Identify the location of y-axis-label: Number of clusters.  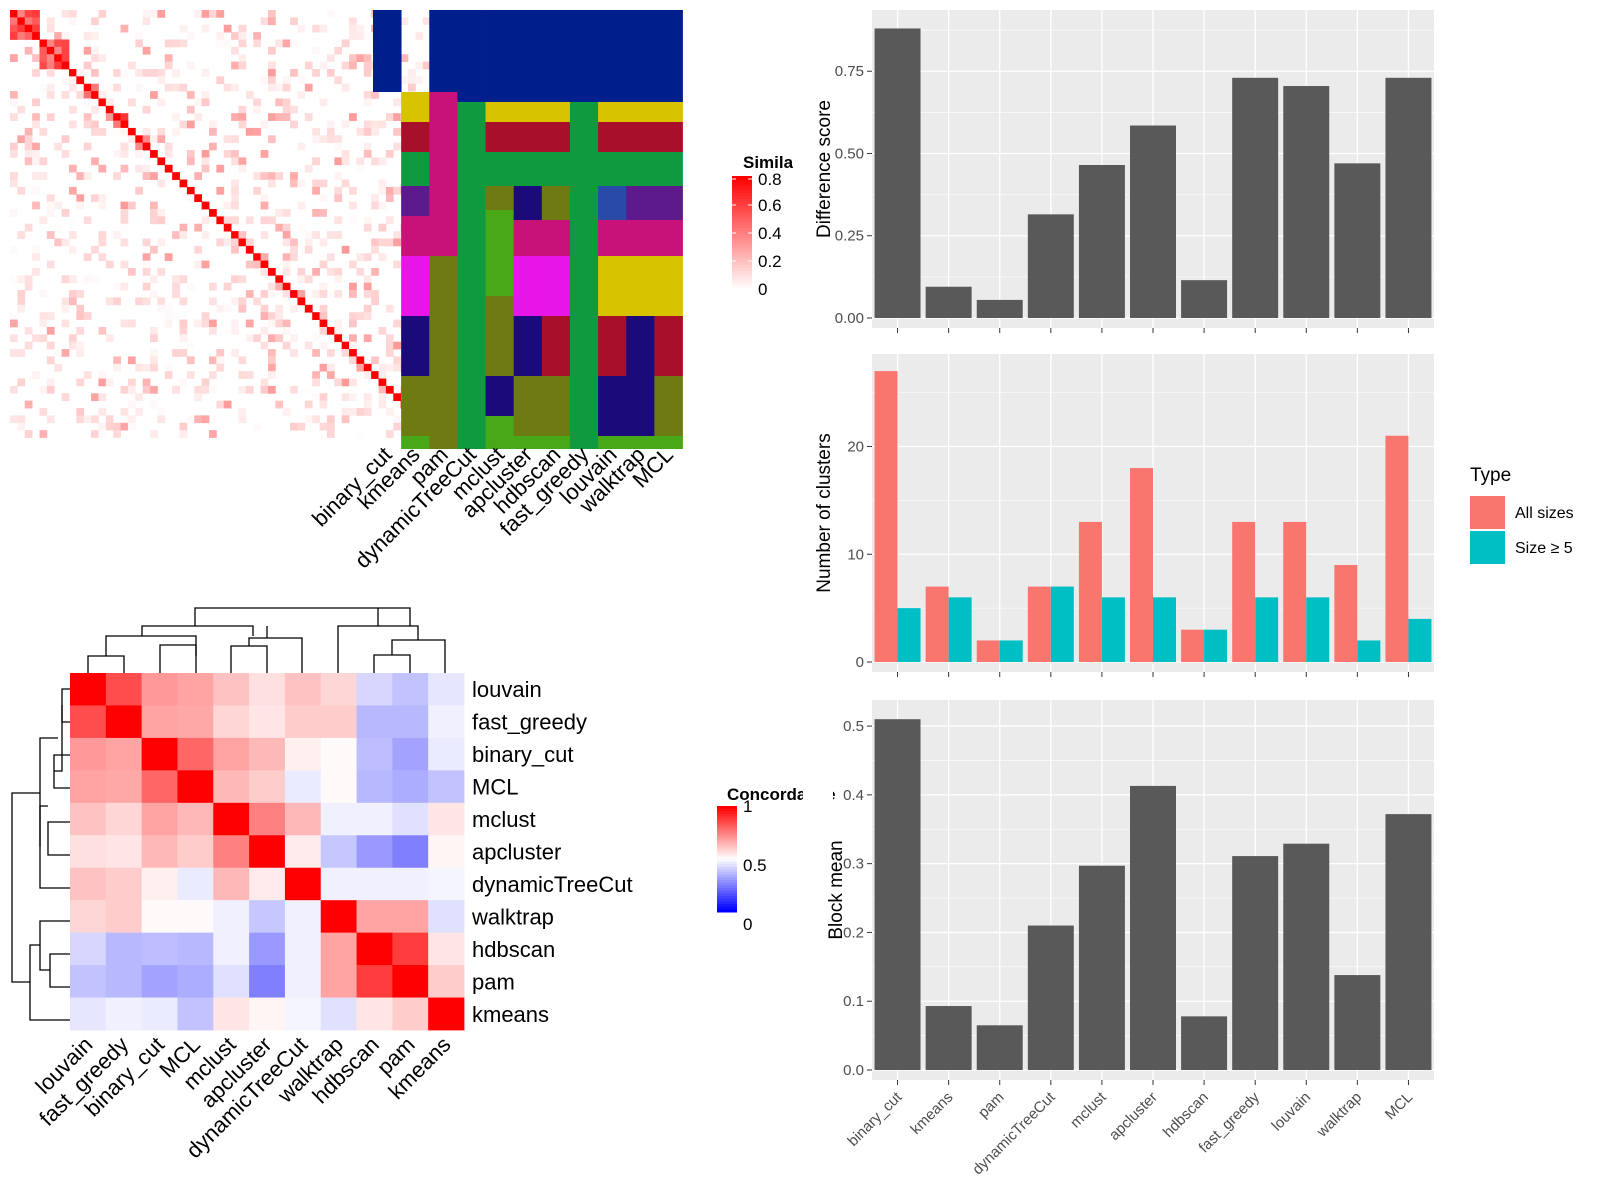
(824, 512).